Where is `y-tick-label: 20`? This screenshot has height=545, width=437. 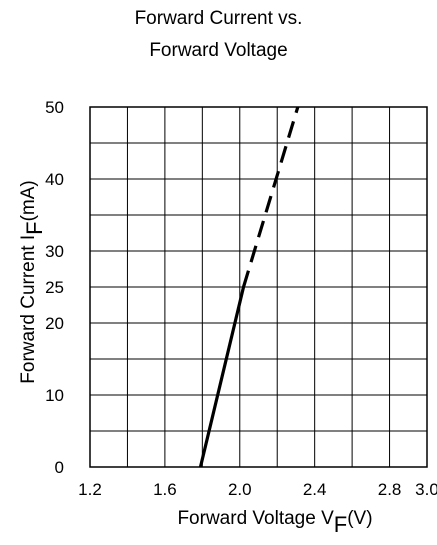 y-tick-label: 20 is located at coordinates (54, 323).